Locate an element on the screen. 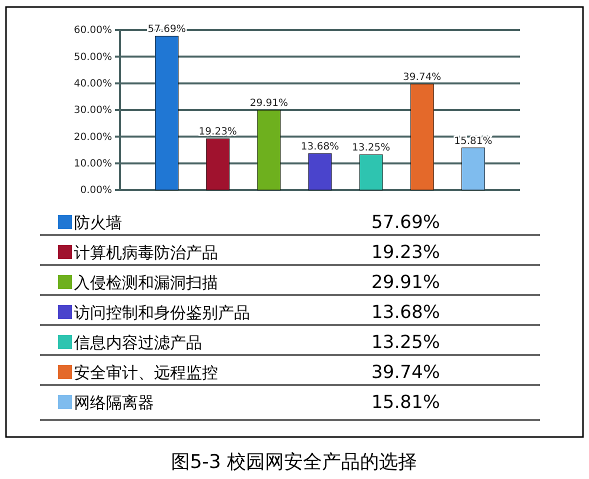  data-label: 39.74% is located at coordinates (422, 78).